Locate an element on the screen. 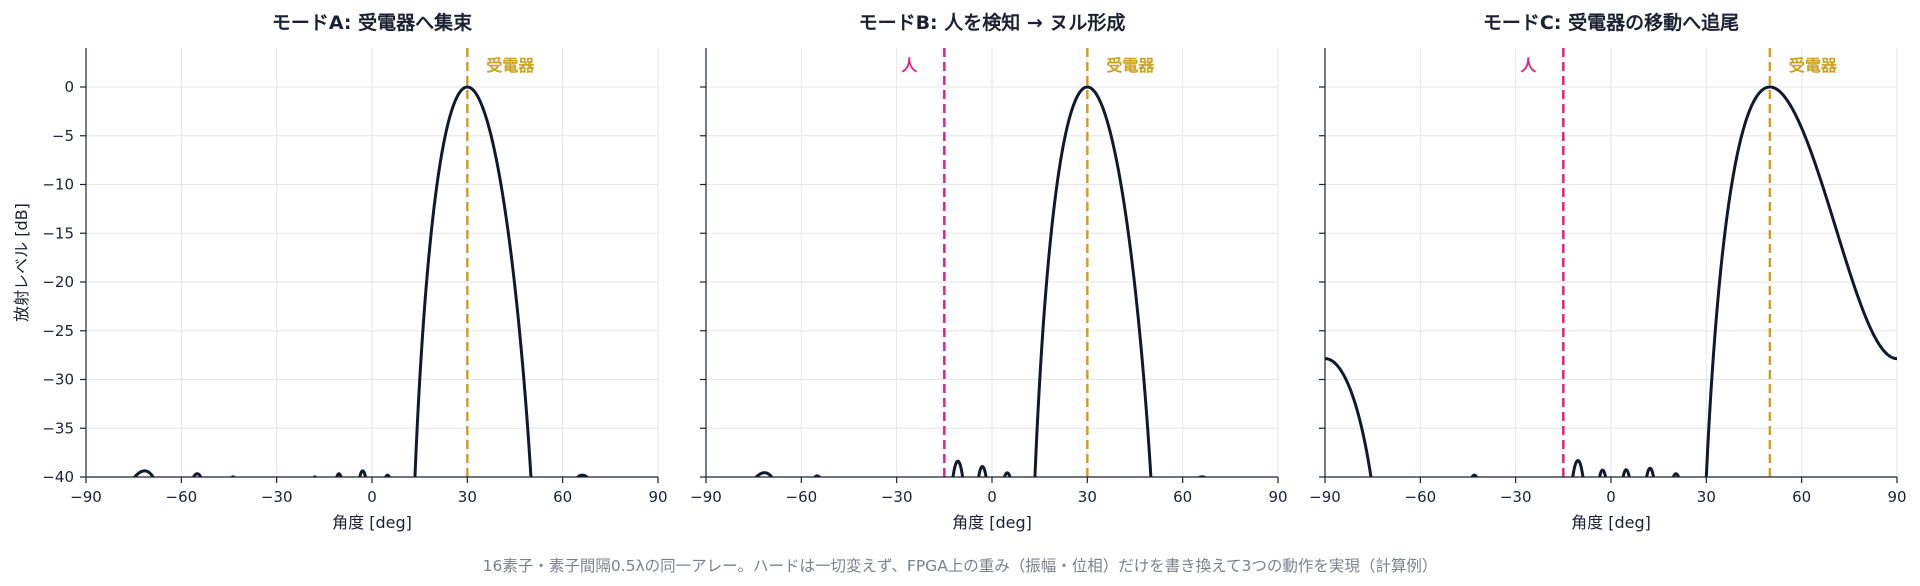 Image resolution: width=1920 pixels, height=586 pixels. y-tick-label: −30 is located at coordinates (58, 380).